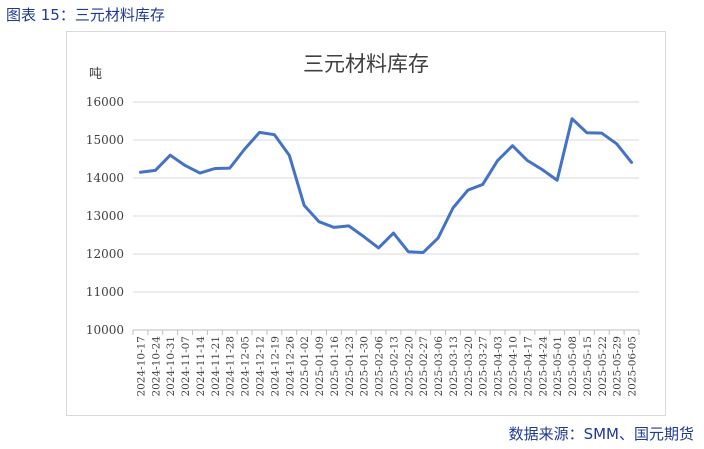  I want to click on y-tick-label: 15000, so click(105, 140).